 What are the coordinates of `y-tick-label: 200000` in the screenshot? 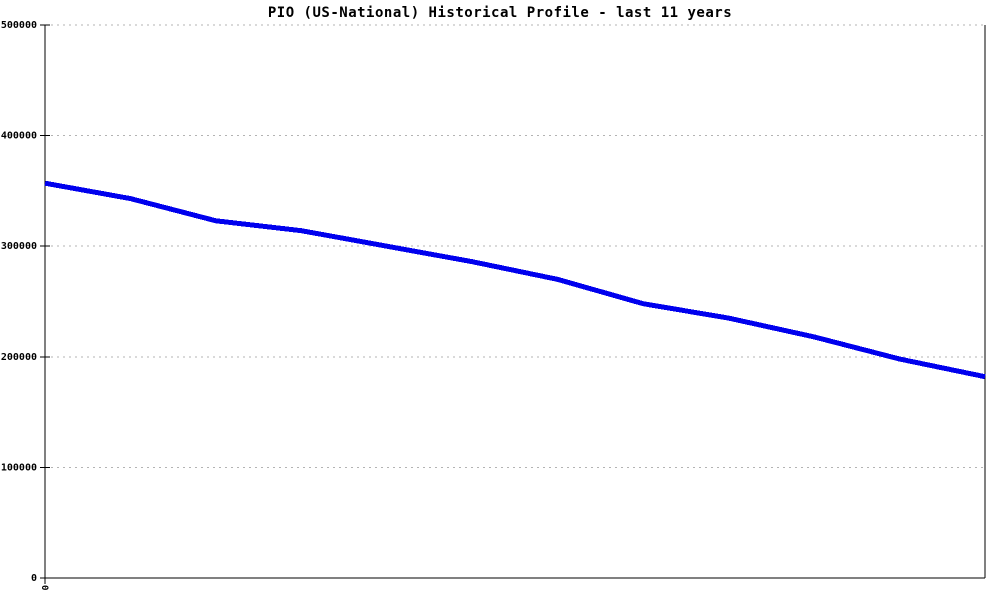 It's located at (19, 357).